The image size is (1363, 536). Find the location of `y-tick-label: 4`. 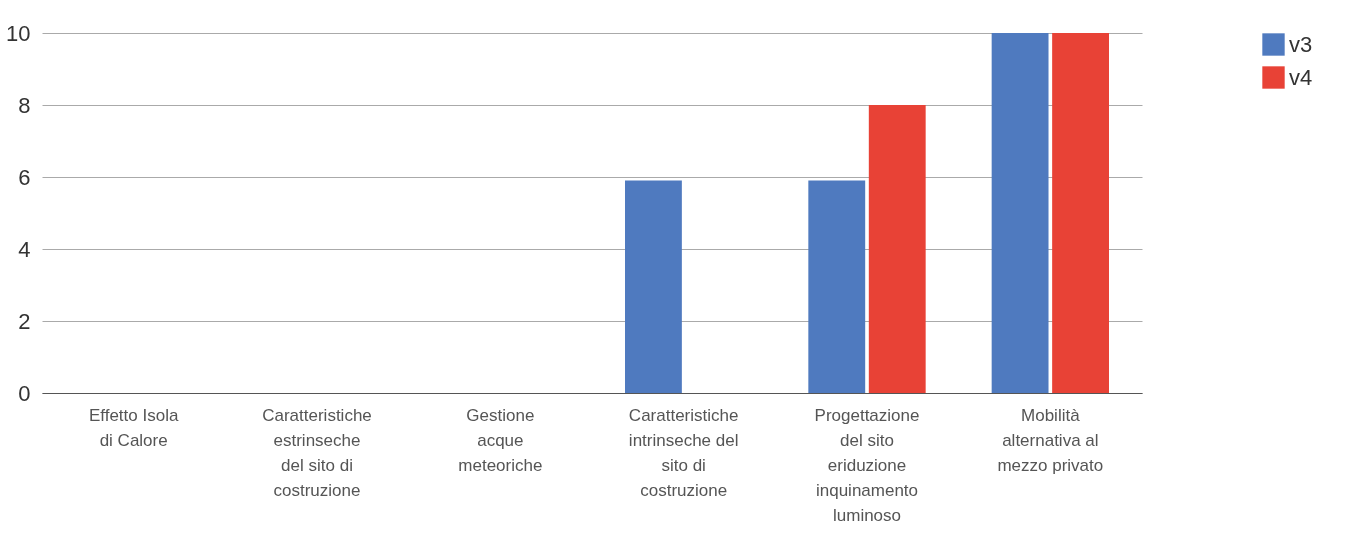

y-tick-label: 4 is located at coordinates (24, 249).